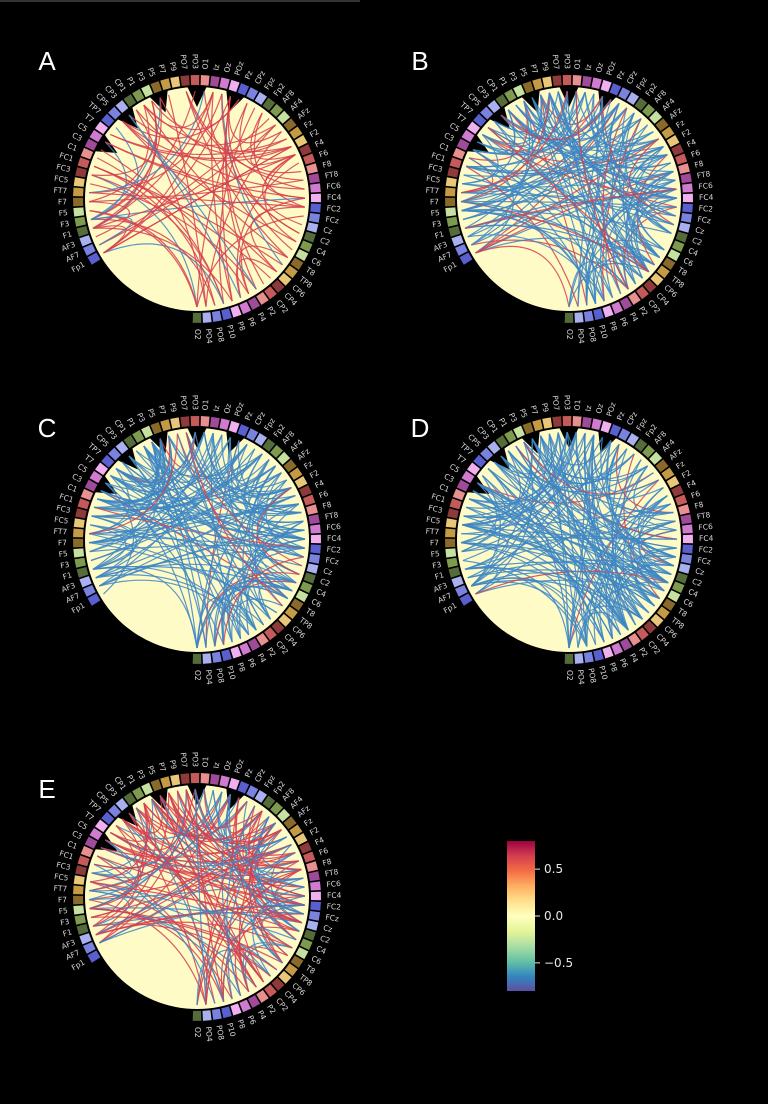 The image size is (768, 1104). I want to click on electrode-label: P9, so click(545, 66).